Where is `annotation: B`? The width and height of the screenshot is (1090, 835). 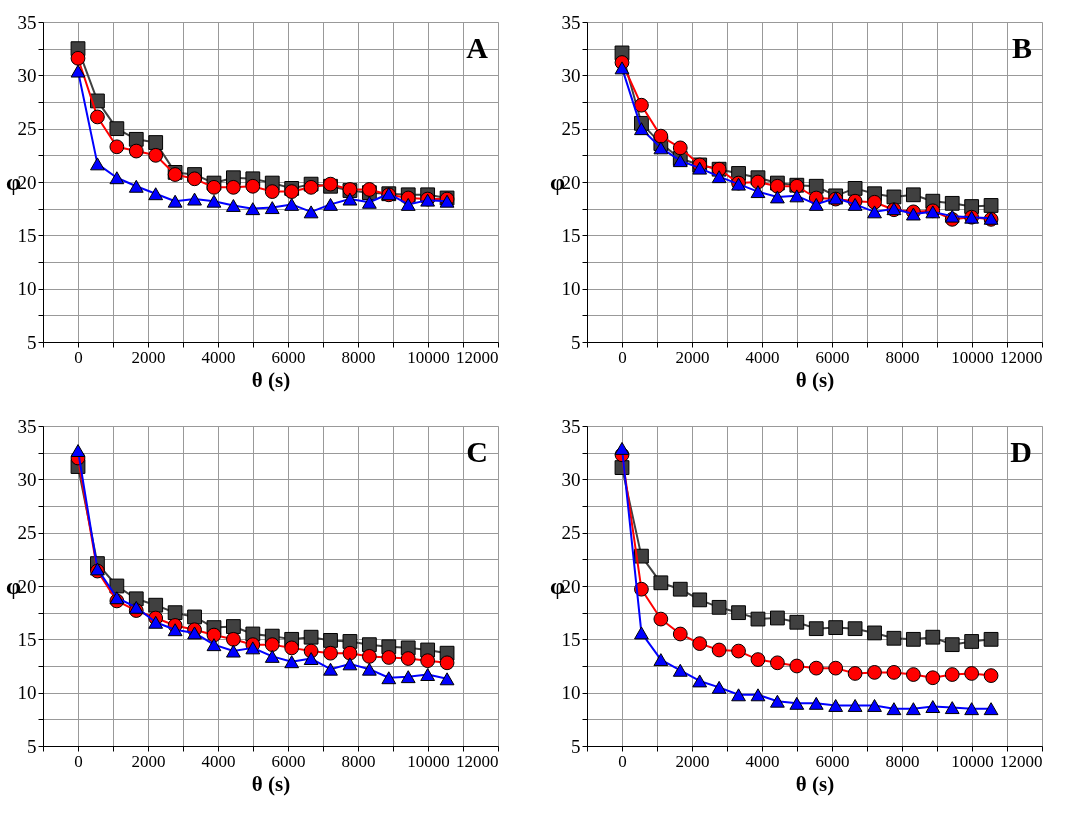
annotation: B is located at coordinates (1021, 47).